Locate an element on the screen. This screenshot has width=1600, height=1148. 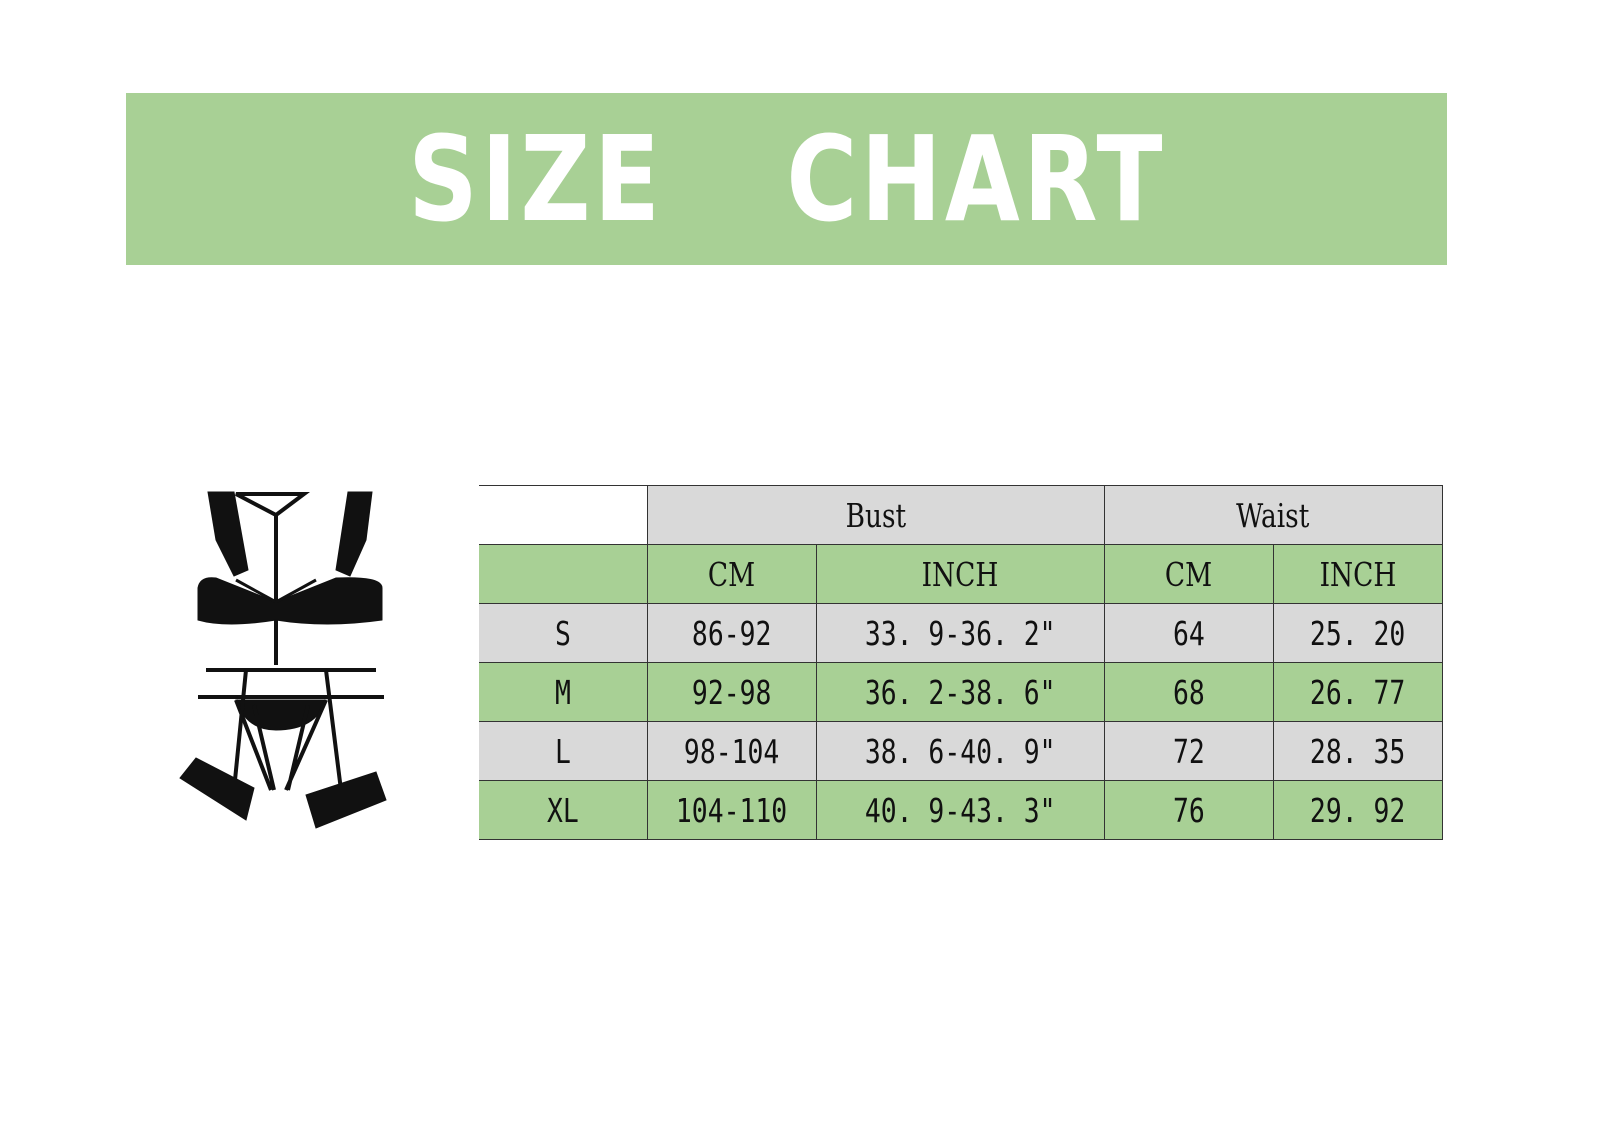
header-bust-cm: CM is located at coordinates (731, 574).